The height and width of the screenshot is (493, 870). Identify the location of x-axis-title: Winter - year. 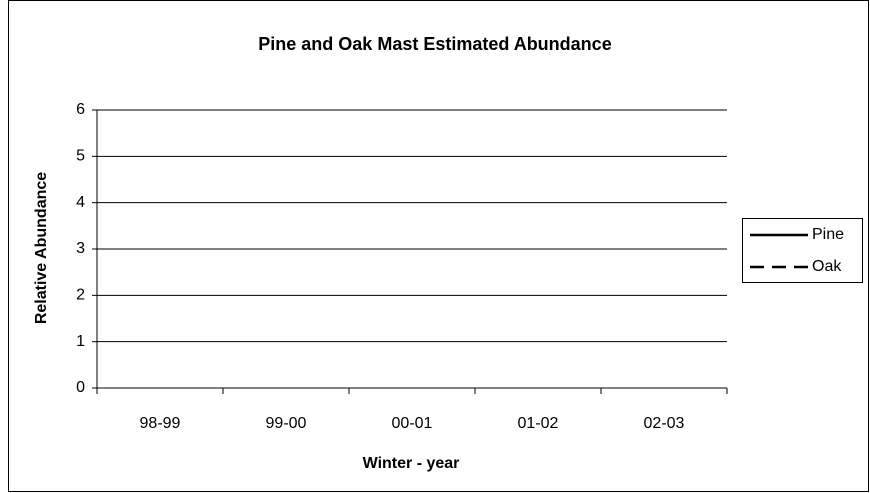
(411, 463).